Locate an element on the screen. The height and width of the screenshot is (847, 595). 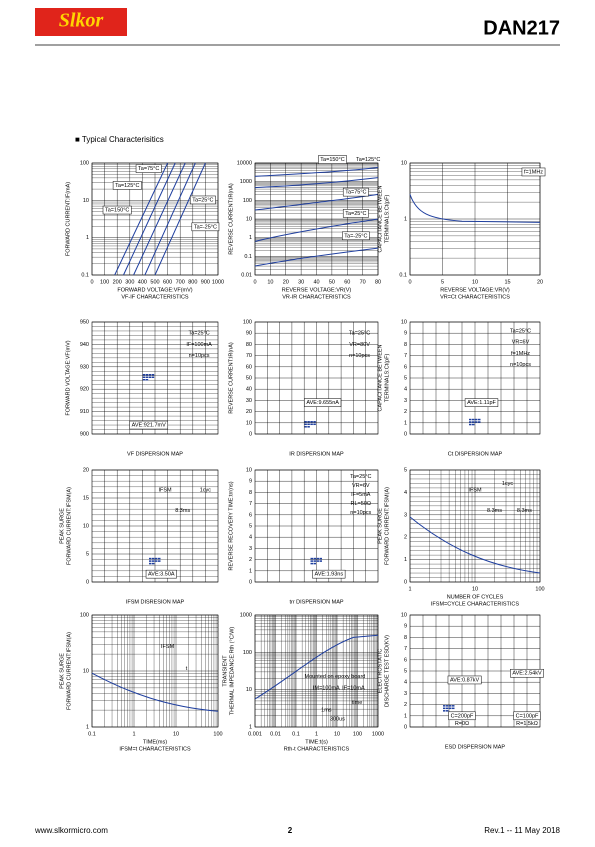
x-axis-label: NUMBER OF CYCLES is located at coordinates (475, 597).